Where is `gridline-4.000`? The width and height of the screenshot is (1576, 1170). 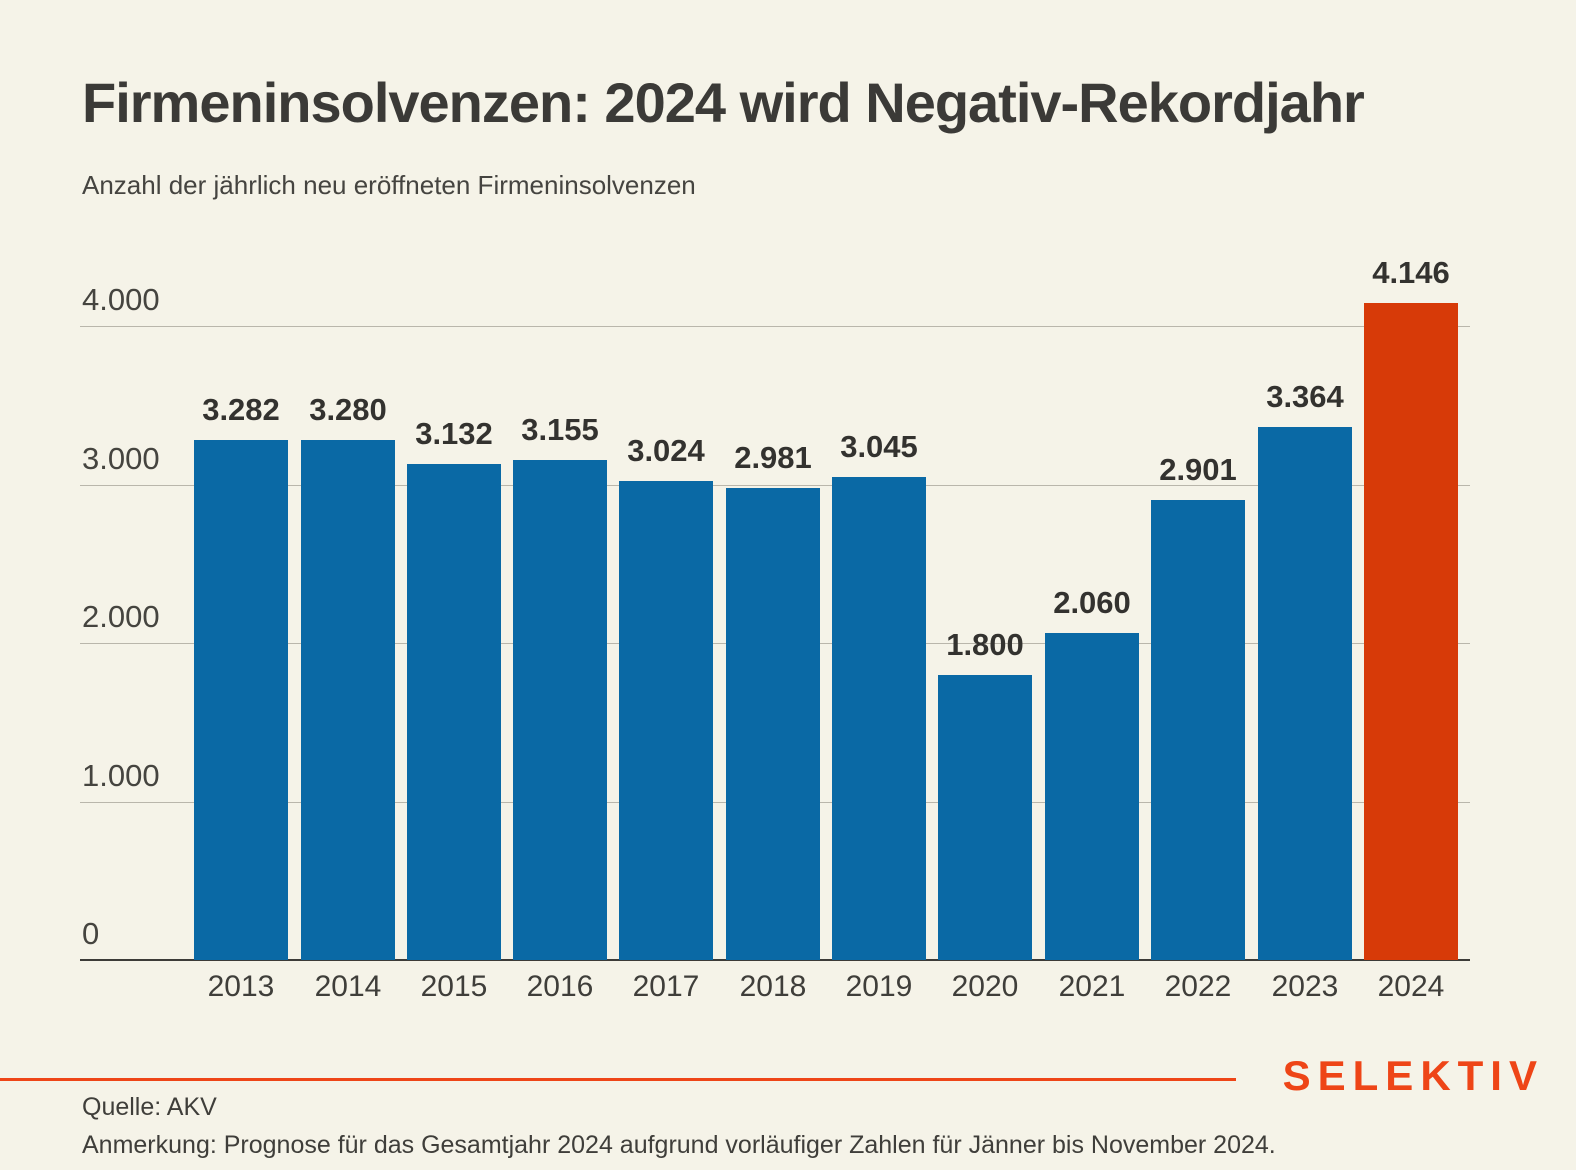 gridline-4.000 is located at coordinates (775, 326).